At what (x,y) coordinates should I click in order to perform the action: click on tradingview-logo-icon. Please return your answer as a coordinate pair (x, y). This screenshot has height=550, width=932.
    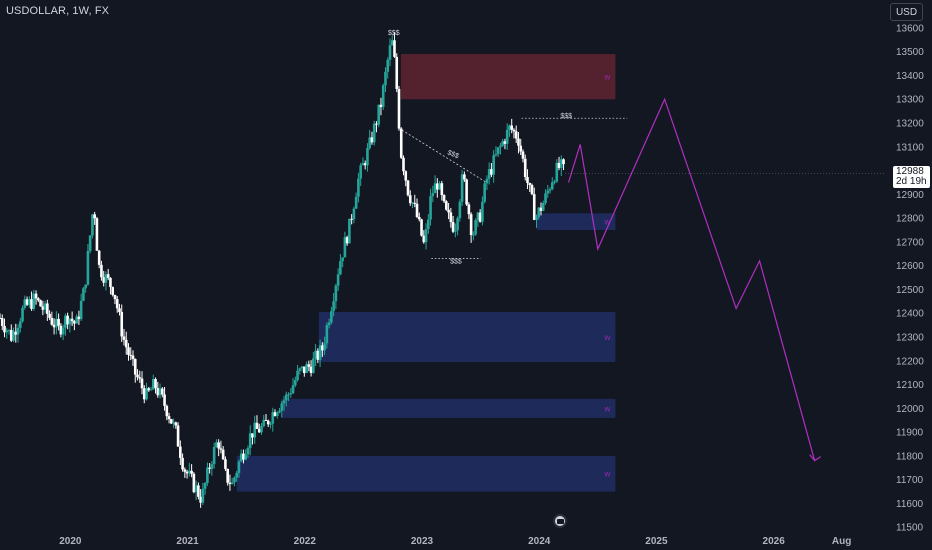
    Looking at the image, I should click on (560, 521).